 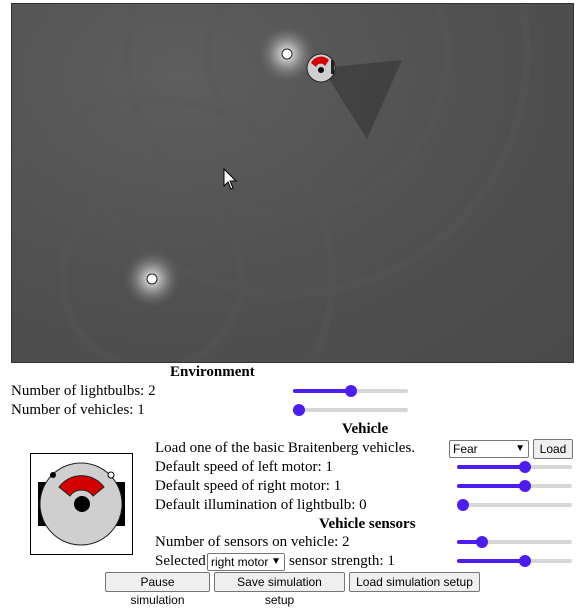 What do you see at coordinates (83, 391) in the screenshot?
I see `lightbulbs-label: Number of lightbulbs: 2` at bounding box center [83, 391].